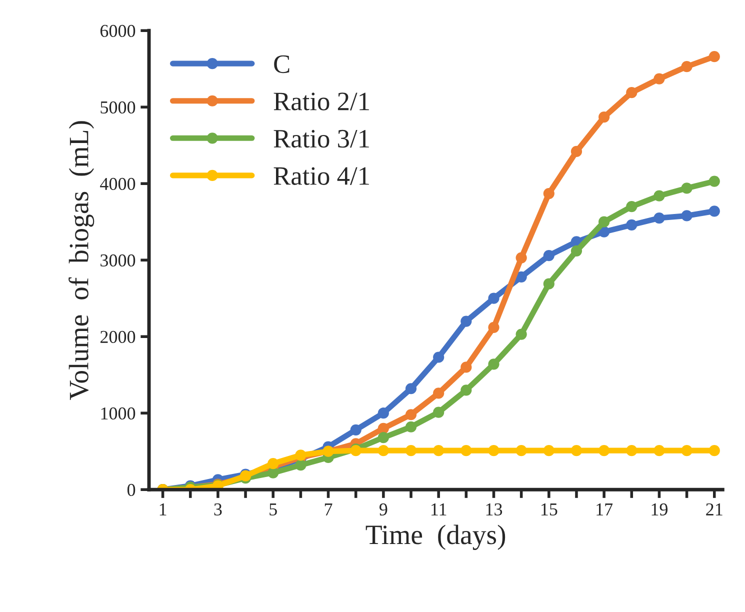 This screenshot has width=745, height=612. What do you see at coordinates (321, 139) in the screenshot?
I see `legend-label: Ratio 3/1` at bounding box center [321, 139].